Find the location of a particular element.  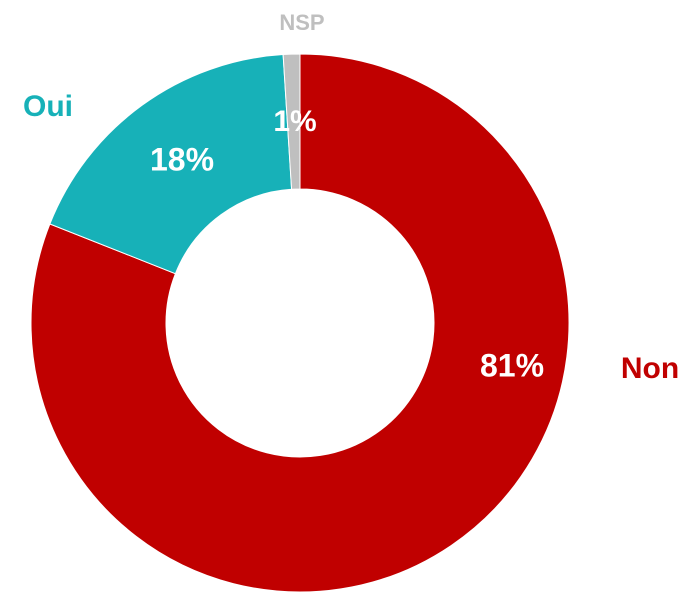

value-label: 18% is located at coordinates (182, 159).